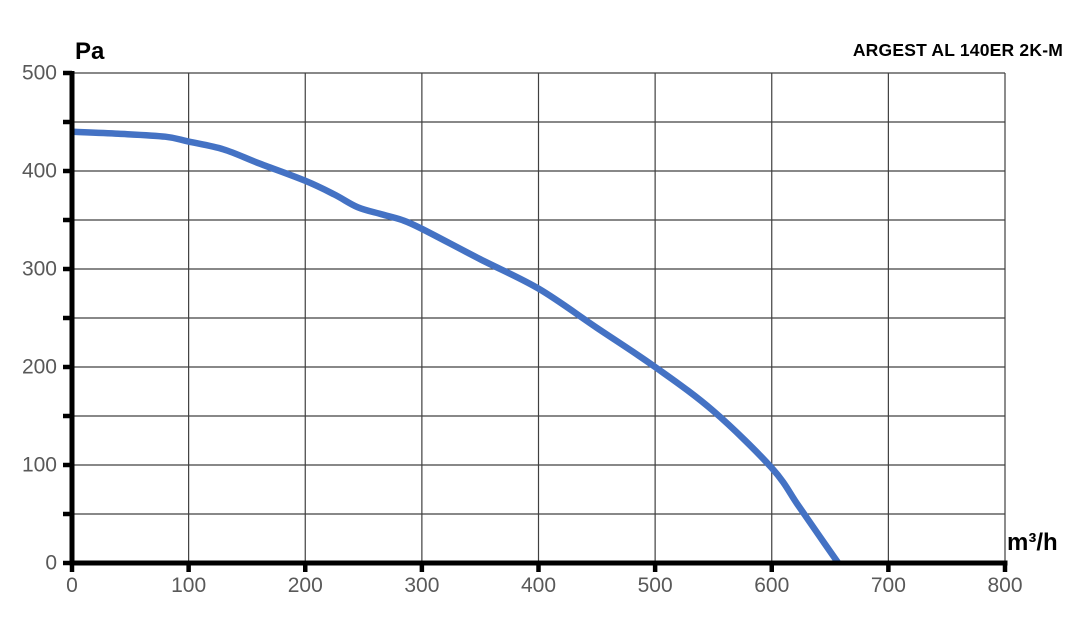  Describe the element at coordinates (39, 367) in the screenshot. I see `y-tick-label: 200` at that location.